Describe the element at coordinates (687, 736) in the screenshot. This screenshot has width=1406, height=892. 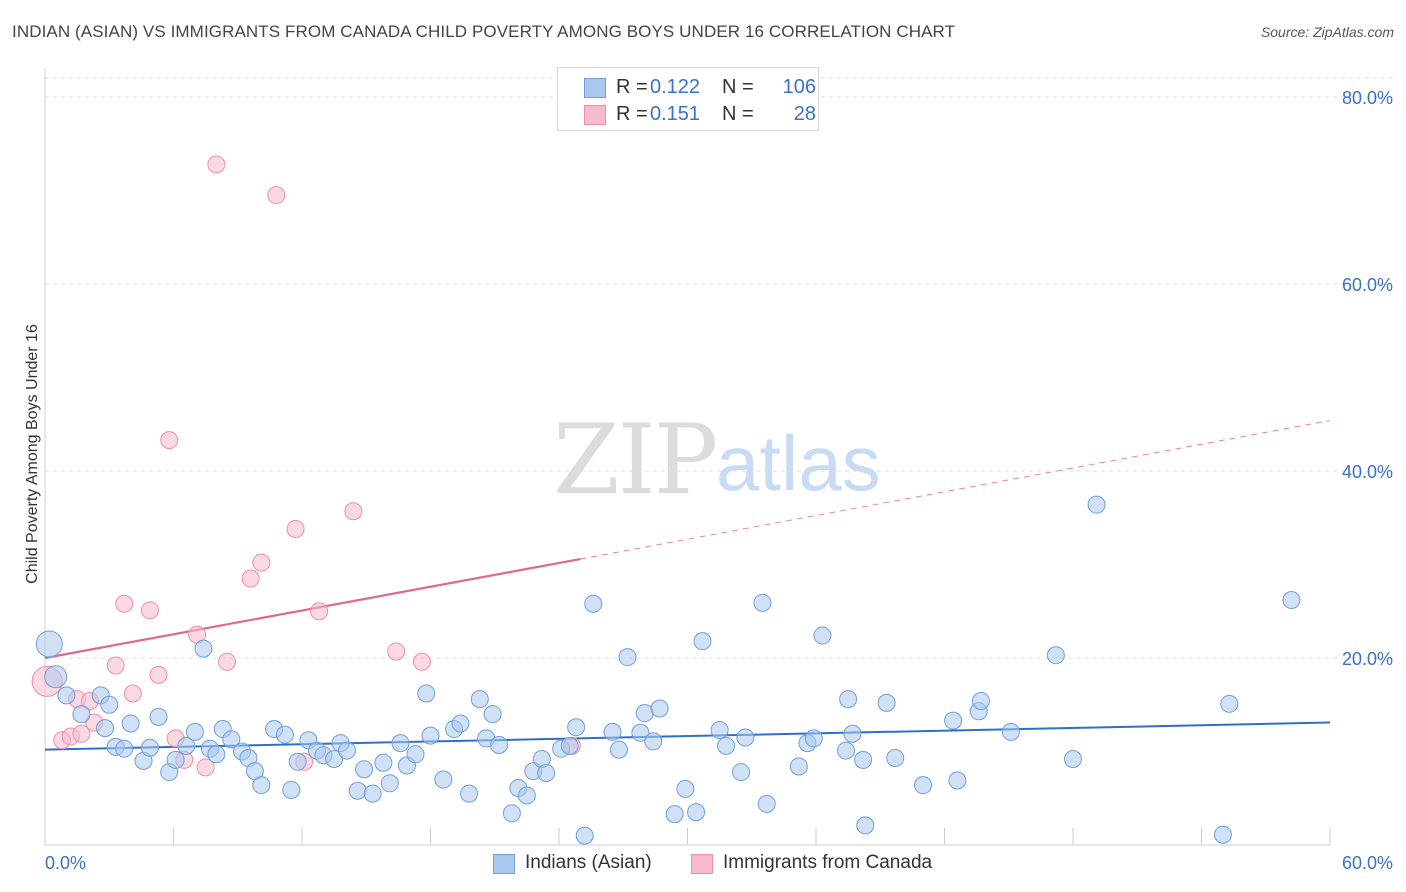
I see `trend-line-indians` at that location.